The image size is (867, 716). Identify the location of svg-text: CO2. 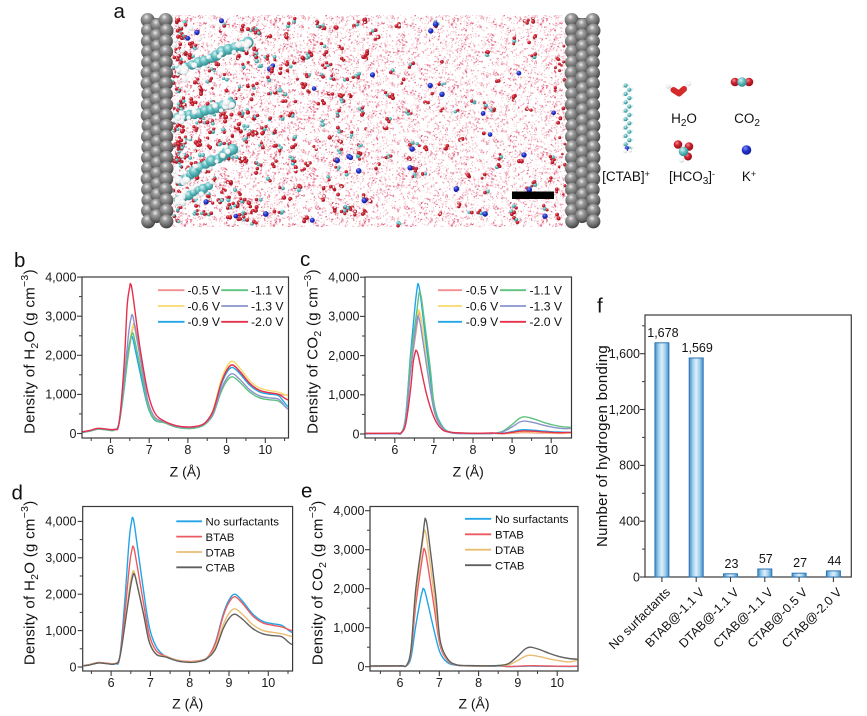
(747, 120).